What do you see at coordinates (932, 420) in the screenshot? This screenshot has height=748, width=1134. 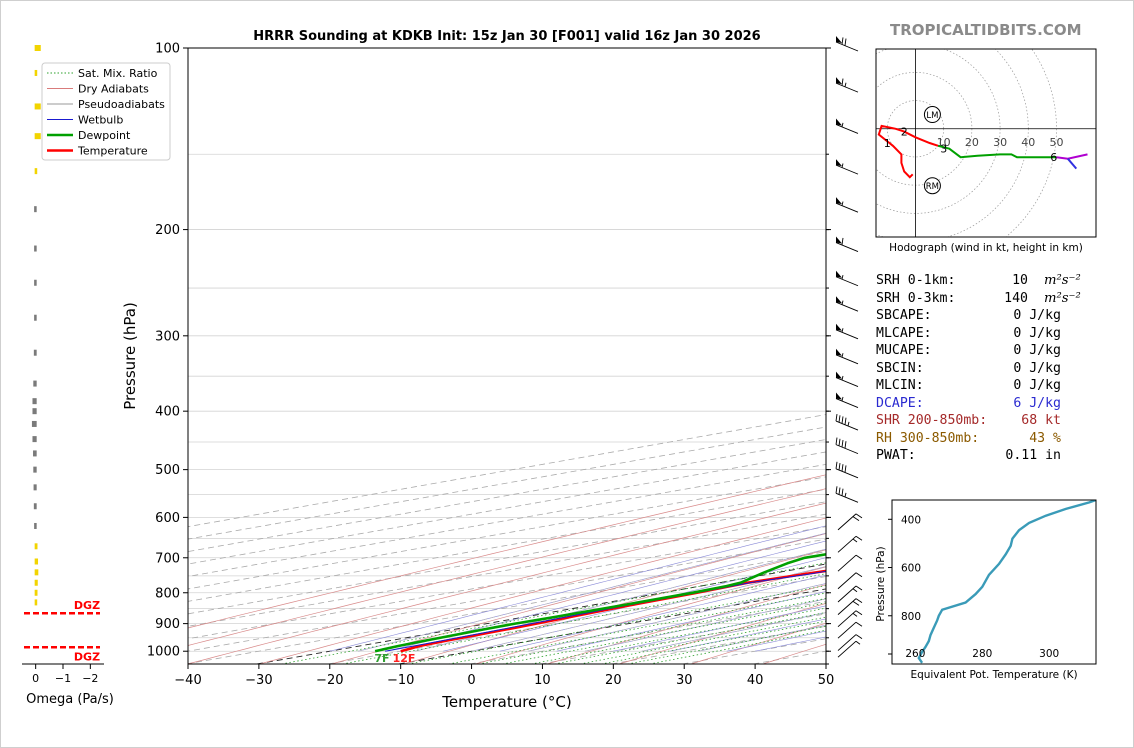 I see `stat-label: SHR 200-850mb:` at bounding box center [932, 420].